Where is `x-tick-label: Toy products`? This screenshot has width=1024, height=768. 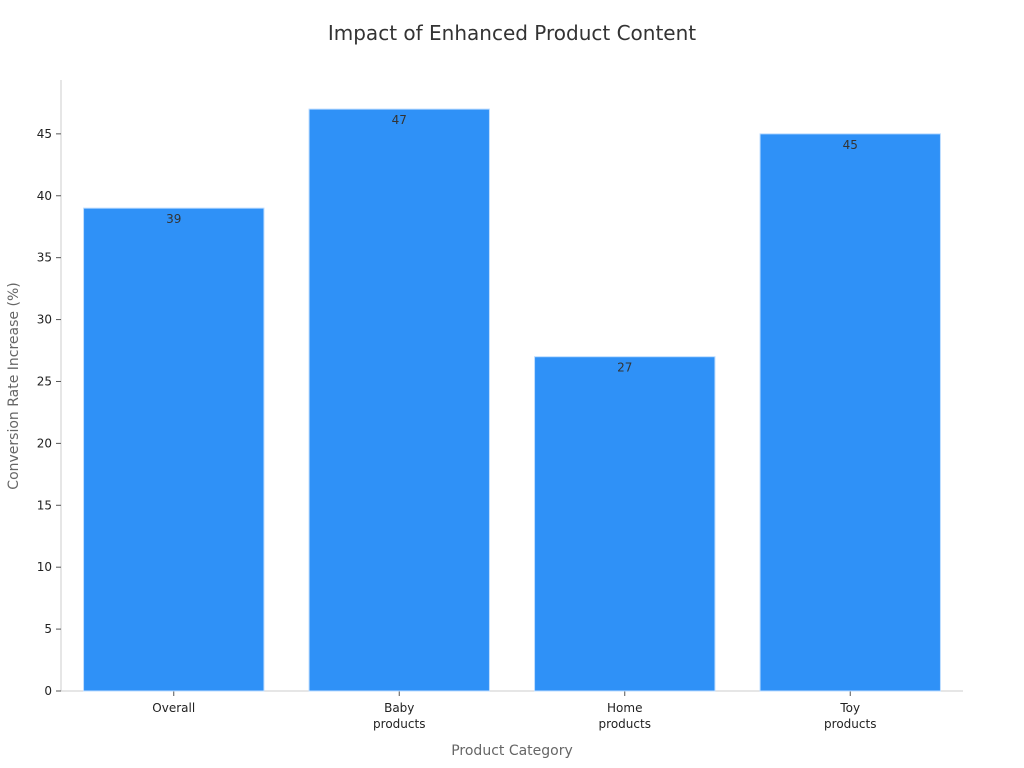 x-tick-label: Toy products is located at coordinates (850, 716).